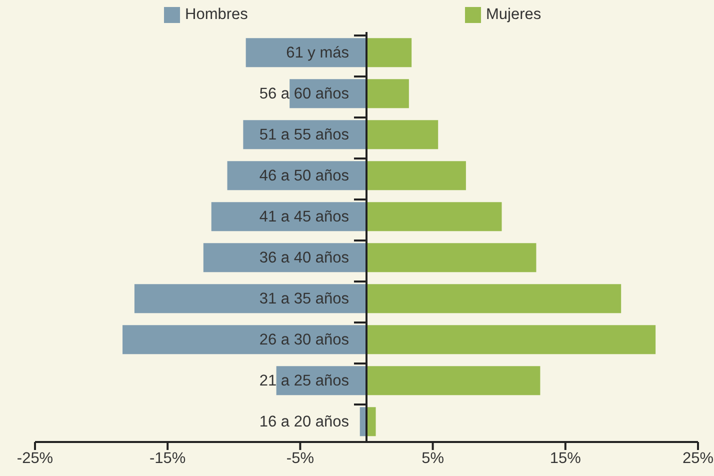  Describe the element at coordinates (433, 459) in the screenshot. I see `x-tick-label: 5%` at that location.